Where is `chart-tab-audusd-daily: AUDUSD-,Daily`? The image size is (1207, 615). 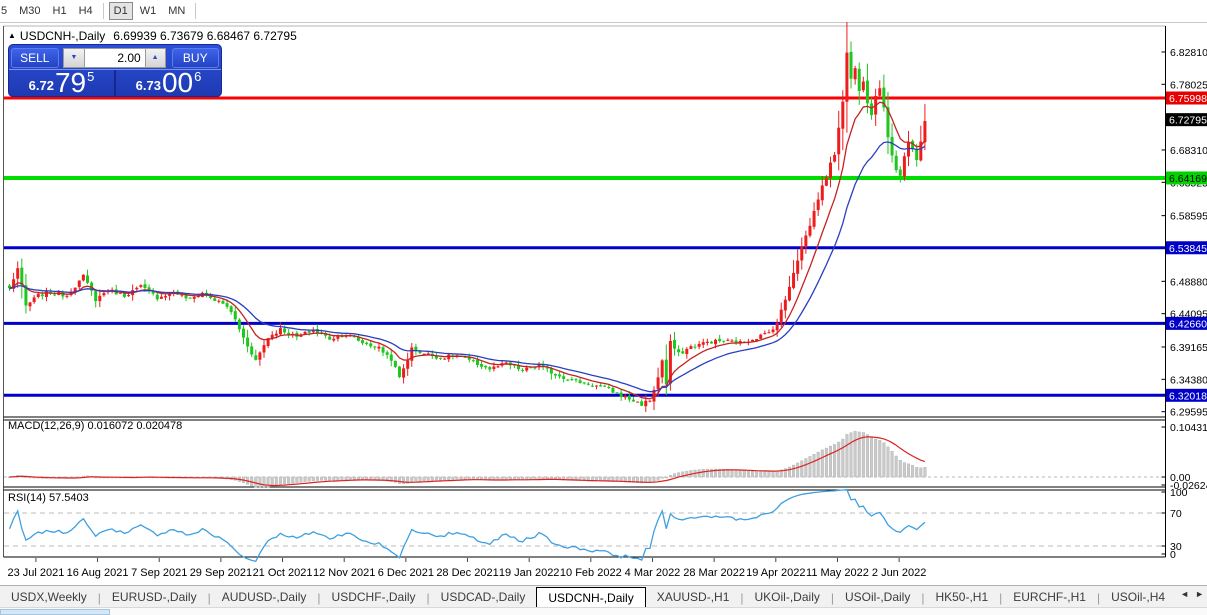 chart-tab-audusd-daily: AUDUSD-,Daily is located at coordinates (264, 597).